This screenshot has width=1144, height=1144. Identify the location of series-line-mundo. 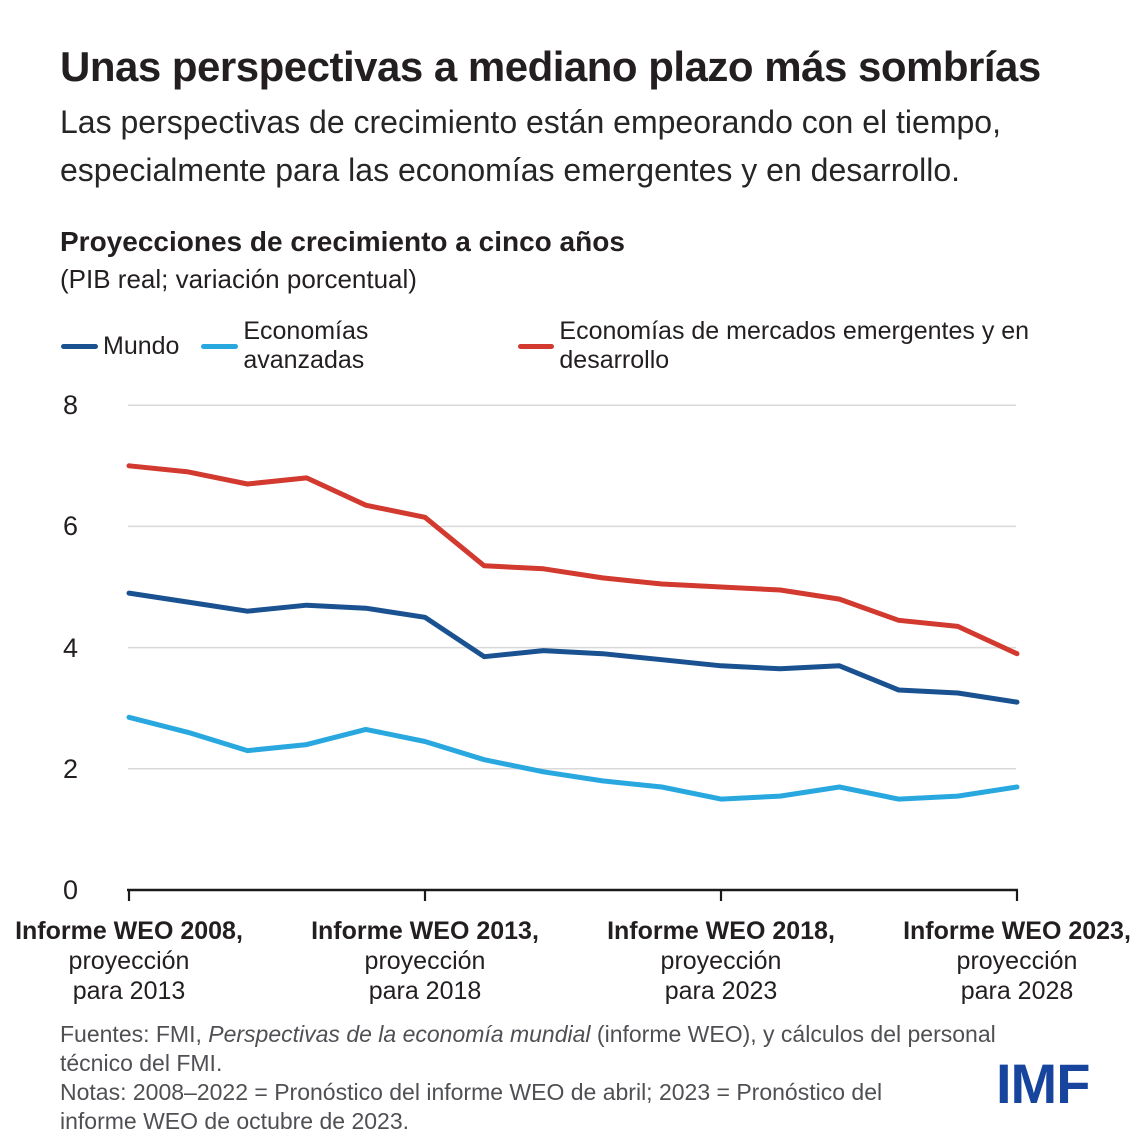
(573, 647).